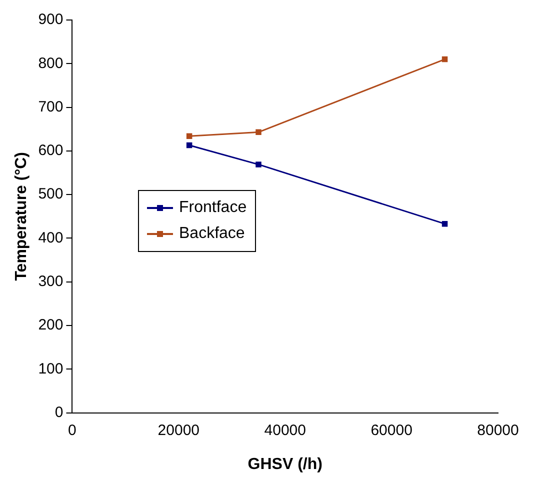 This screenshot has width=540, height=490. What do you see at coordinates (21, 216) in the screenshot?
I see `y-axis-title: Temperature (°C)` at bounding box center [21, 216].